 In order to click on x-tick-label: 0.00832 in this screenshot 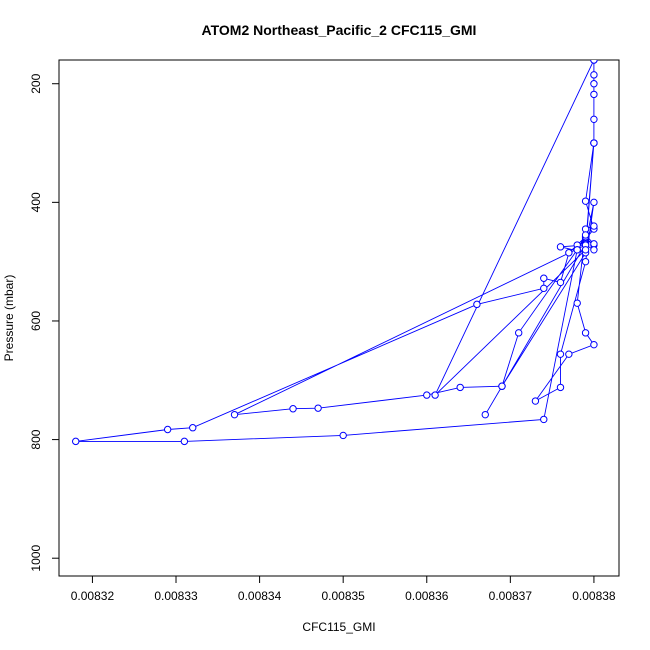, I will do `click(93, 596)`.